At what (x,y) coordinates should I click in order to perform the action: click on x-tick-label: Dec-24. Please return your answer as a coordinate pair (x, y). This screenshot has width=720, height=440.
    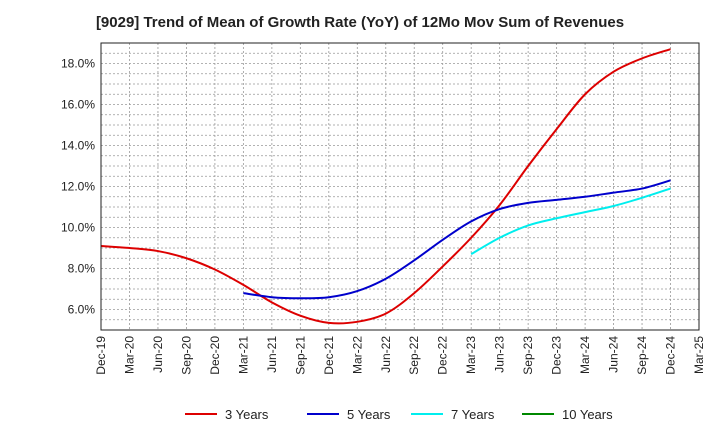
    Looking at the image, I should click on (671, 355).